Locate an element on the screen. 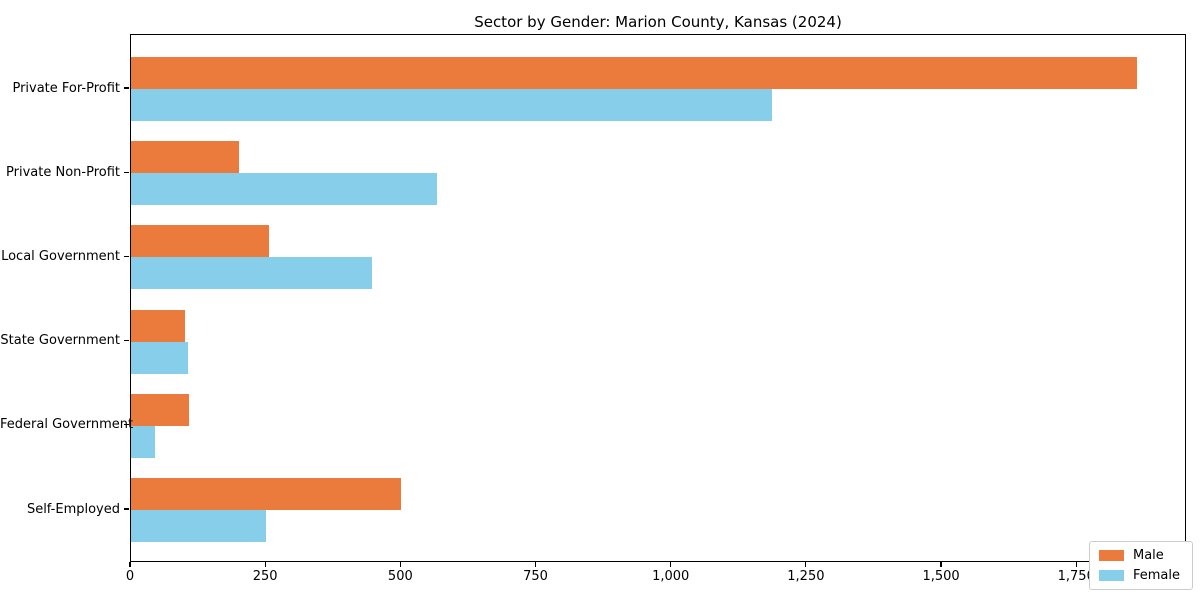 This screenshot has width=1200, height=600. xtick-label-750: 750 is located at coordinates (535, 576).